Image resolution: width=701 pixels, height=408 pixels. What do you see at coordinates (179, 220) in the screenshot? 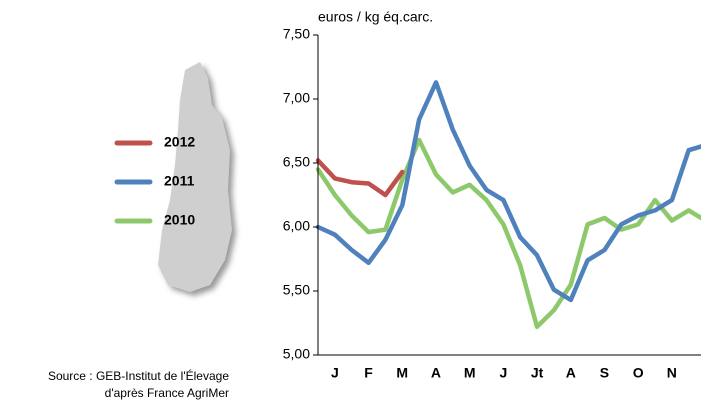
I see `legend-label: 2010` at bounding box center [179, 220].